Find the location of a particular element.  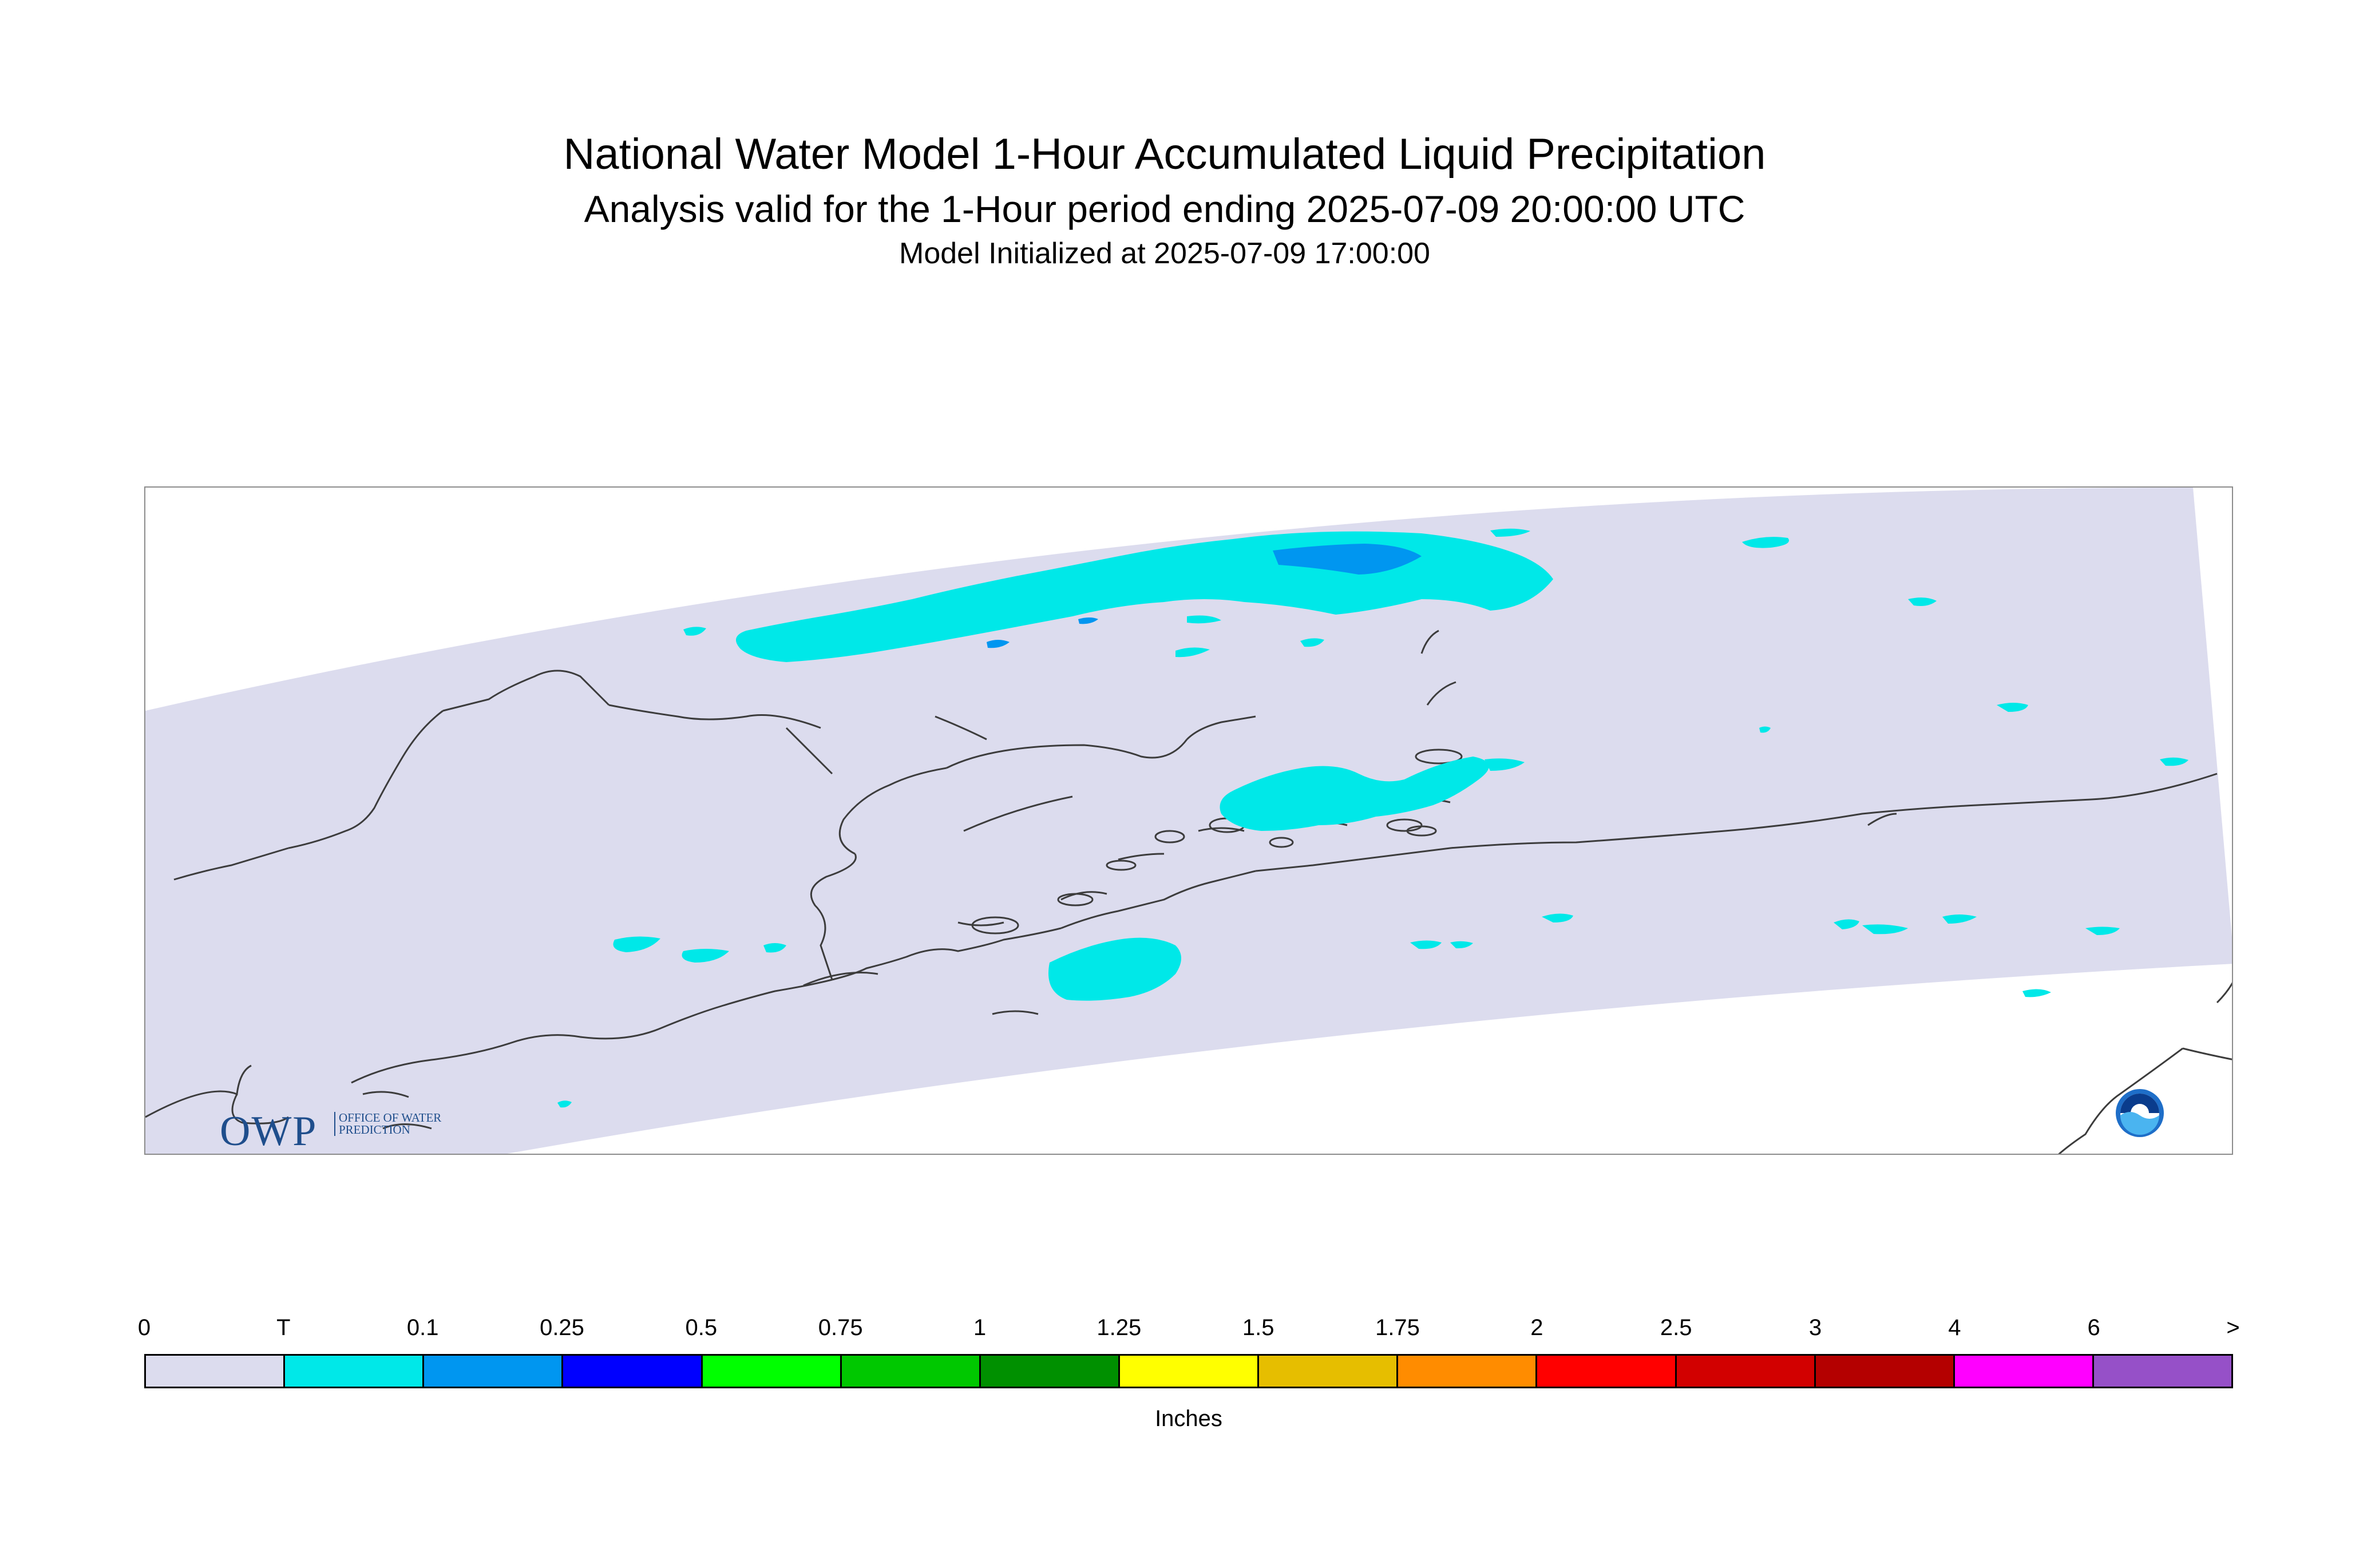

legend-tick-label: 2 is located at coordinates (1537, 1327).